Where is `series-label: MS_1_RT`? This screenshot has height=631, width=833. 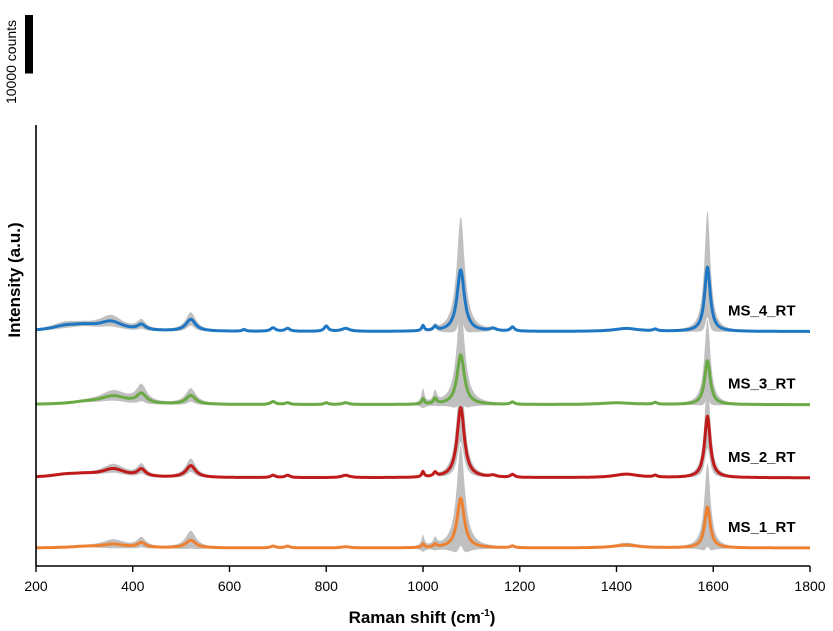 series-label: MS_1_RT is located at coordinates (762, 527).